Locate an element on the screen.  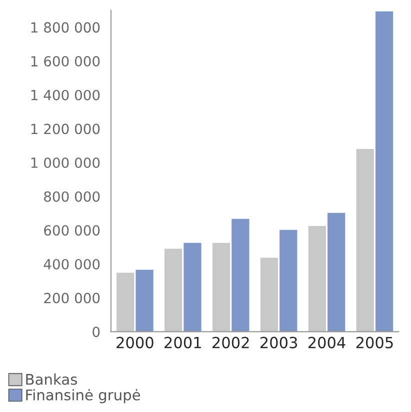
y-tick-label: 600 000 is located at coordinates (72, 230).